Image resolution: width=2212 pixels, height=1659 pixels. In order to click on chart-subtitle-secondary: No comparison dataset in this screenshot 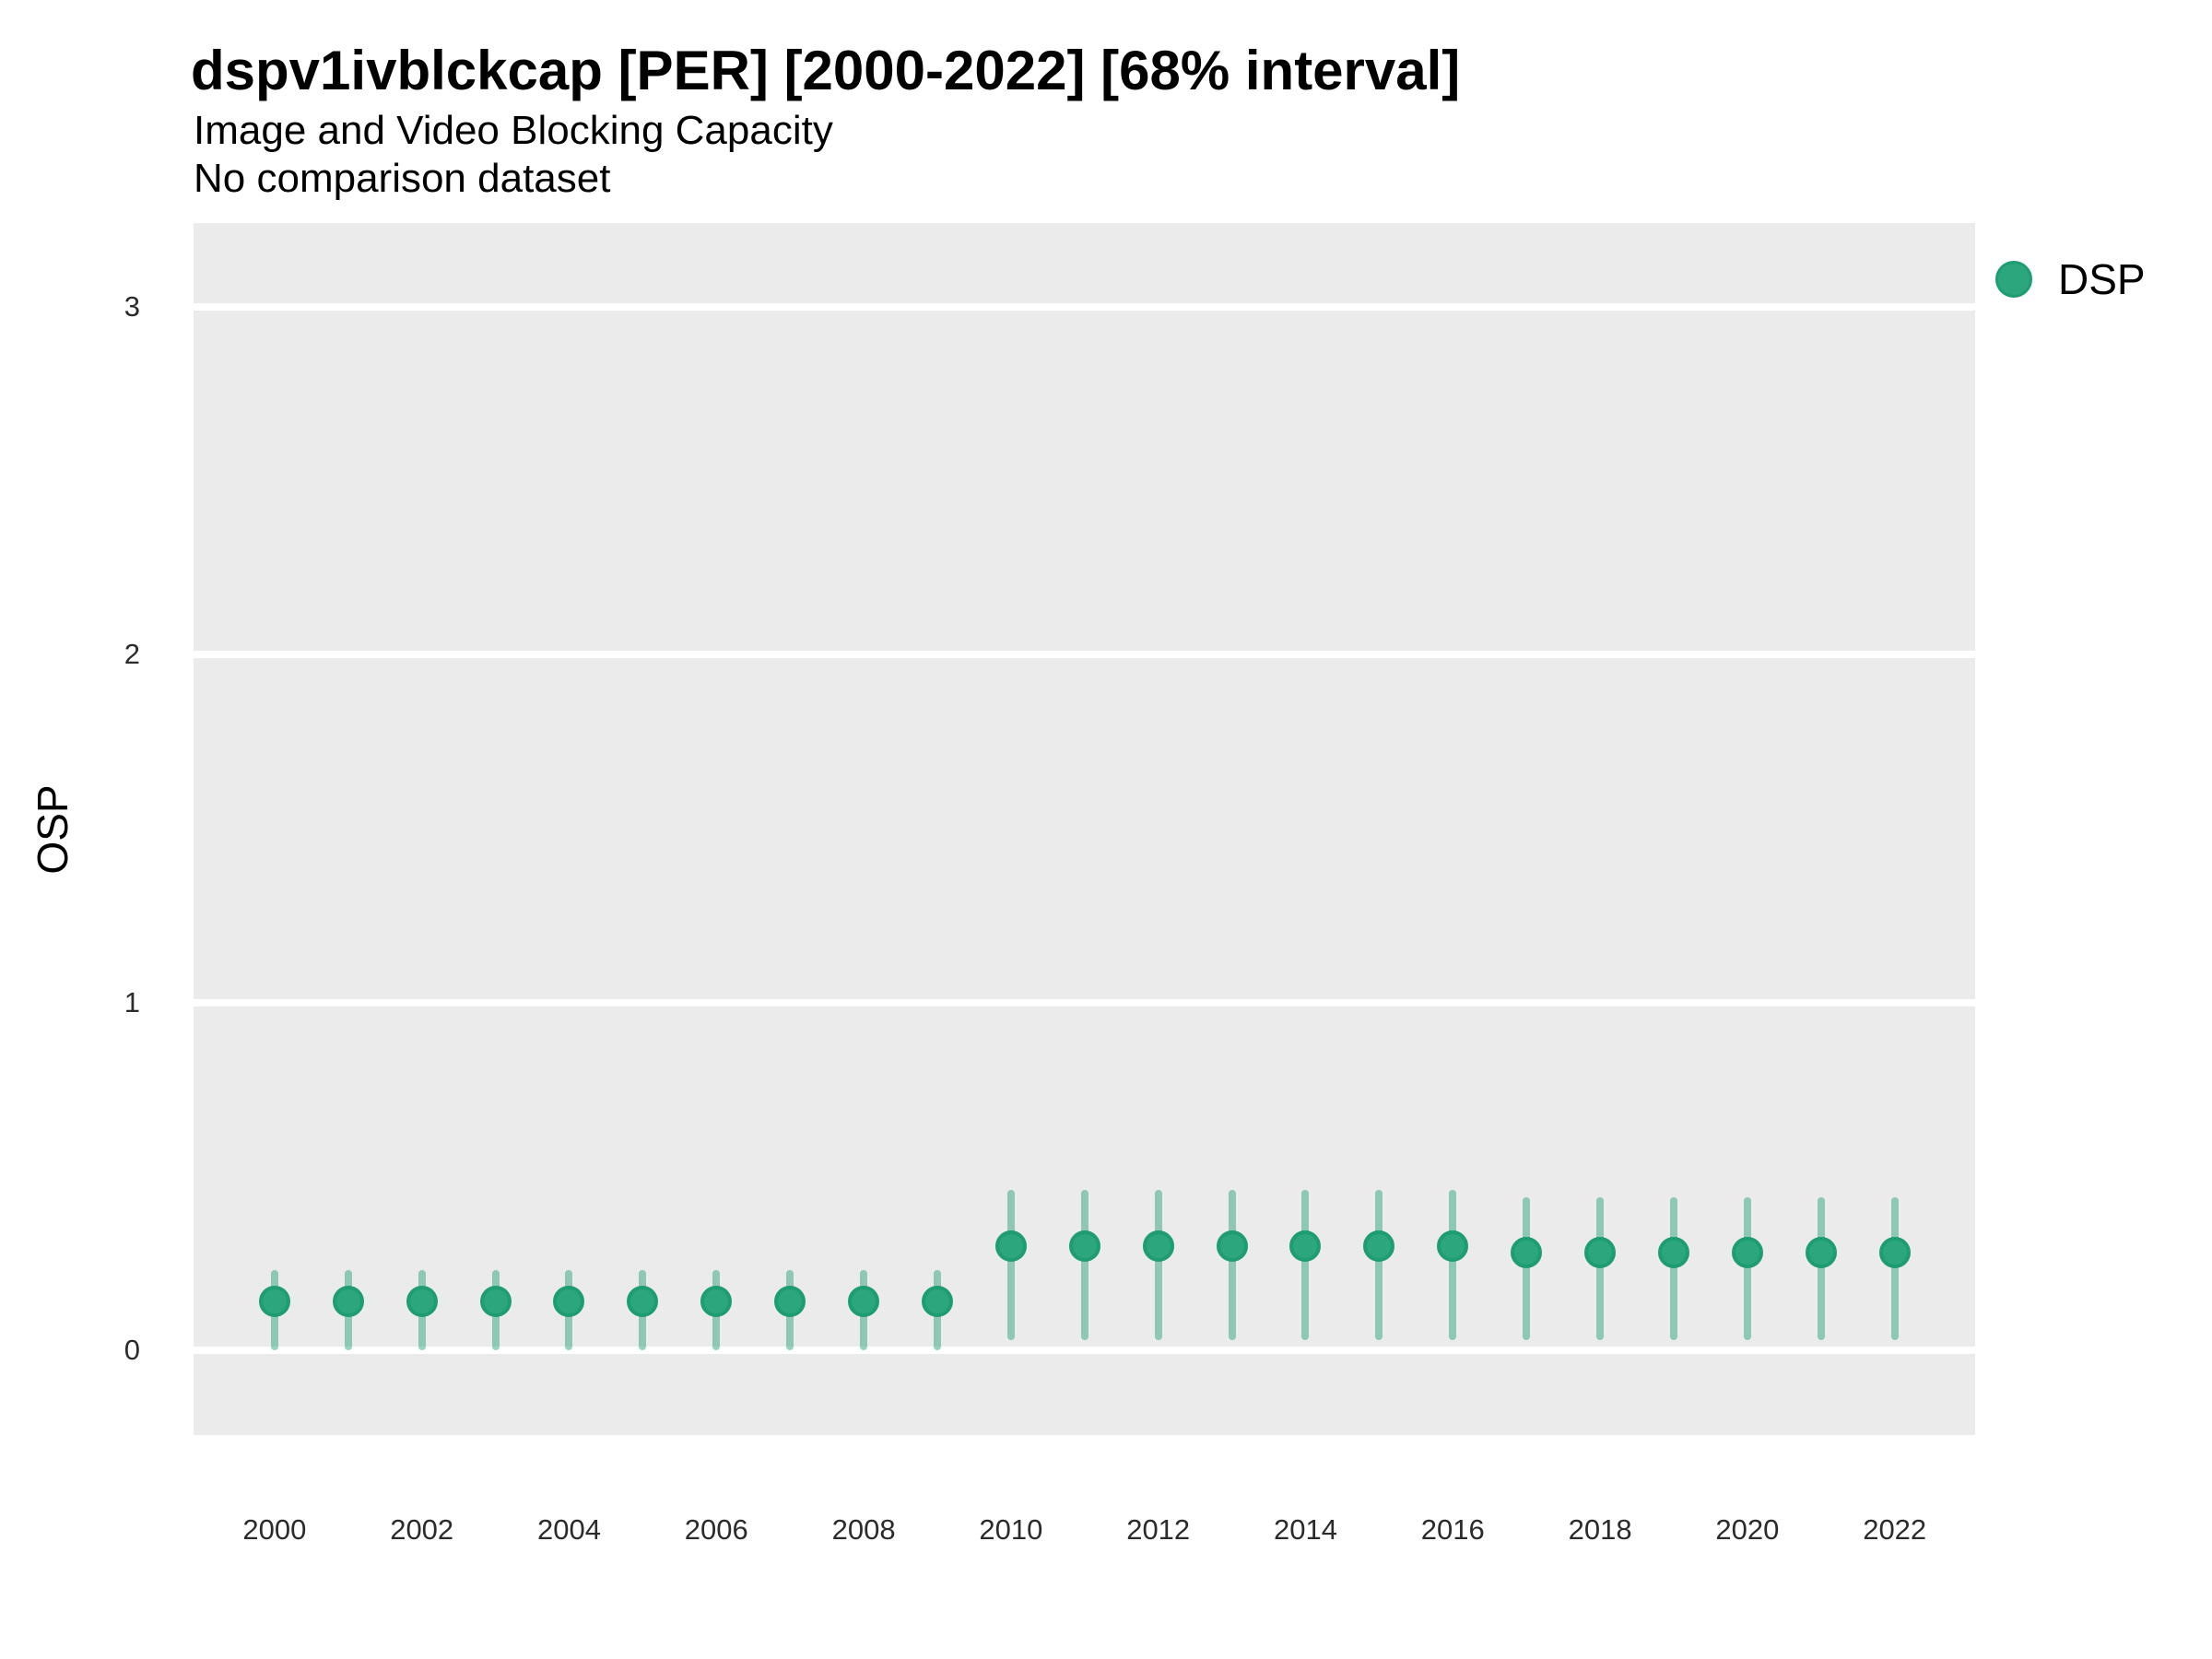, I will do `click(402, 178)`.